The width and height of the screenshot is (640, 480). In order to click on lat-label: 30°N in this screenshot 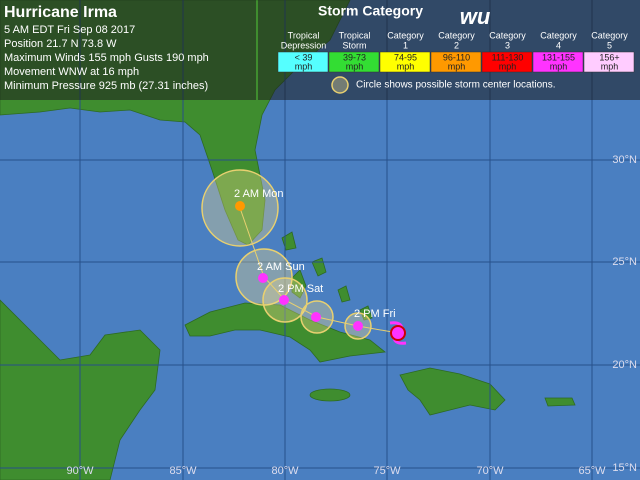, I will do `click(624, 160)`.